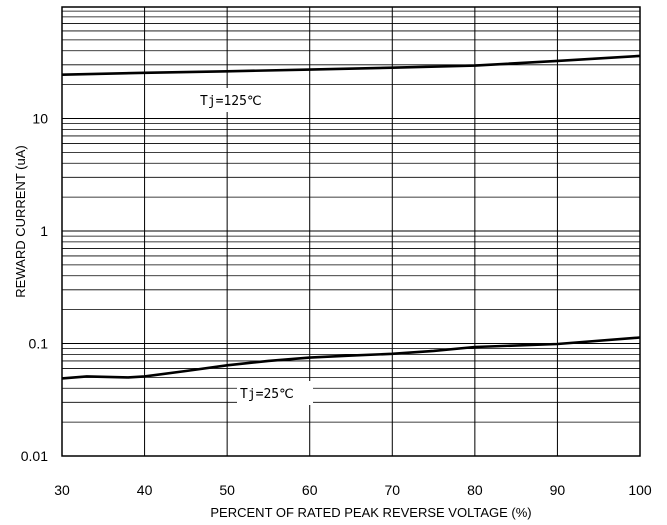 The width and height of the screenshot is (667, 525). What do you see at coordinates (353, 490) in the screenshot?
I see `x-tick-labels: 30 40 50 60 70 80 90 100` at bounding box center [353, 490].